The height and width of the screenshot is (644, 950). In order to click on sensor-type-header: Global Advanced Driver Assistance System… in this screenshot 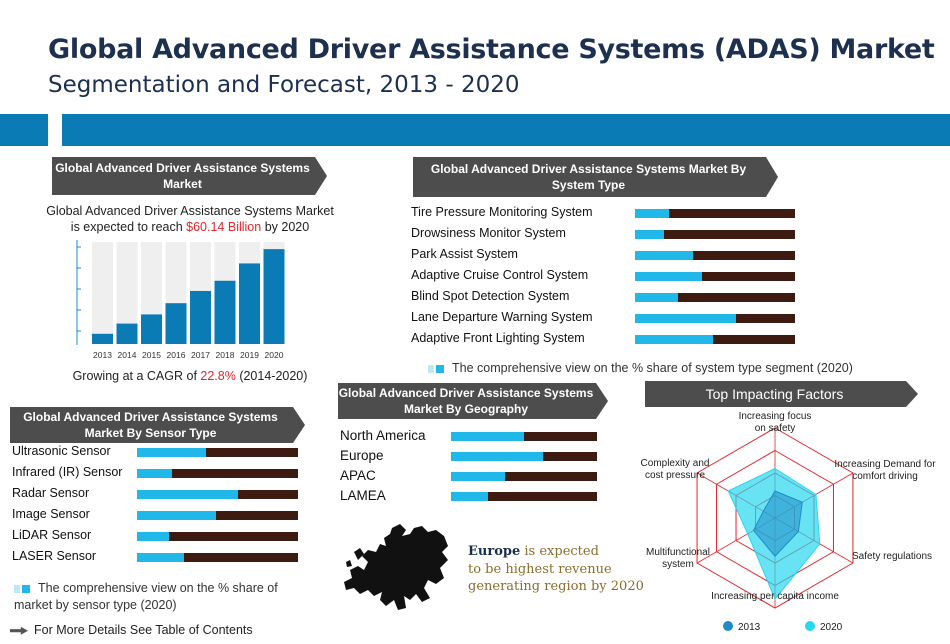, I will do `click(157, 425)`.